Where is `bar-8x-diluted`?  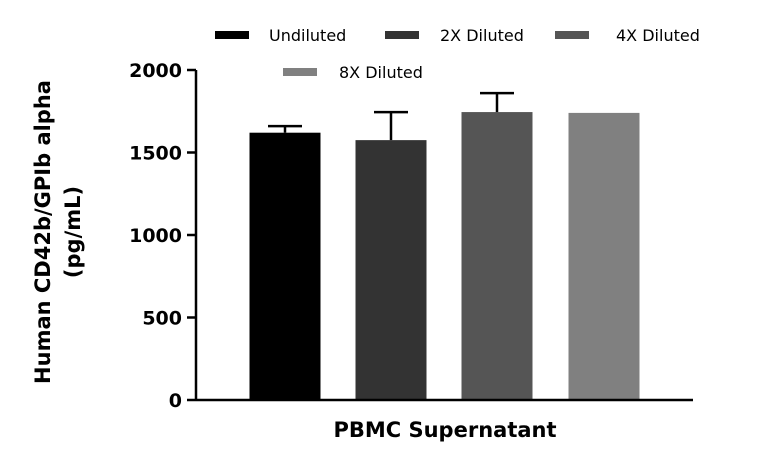 bar-8x-diluted is located at coordinates (604, 256).